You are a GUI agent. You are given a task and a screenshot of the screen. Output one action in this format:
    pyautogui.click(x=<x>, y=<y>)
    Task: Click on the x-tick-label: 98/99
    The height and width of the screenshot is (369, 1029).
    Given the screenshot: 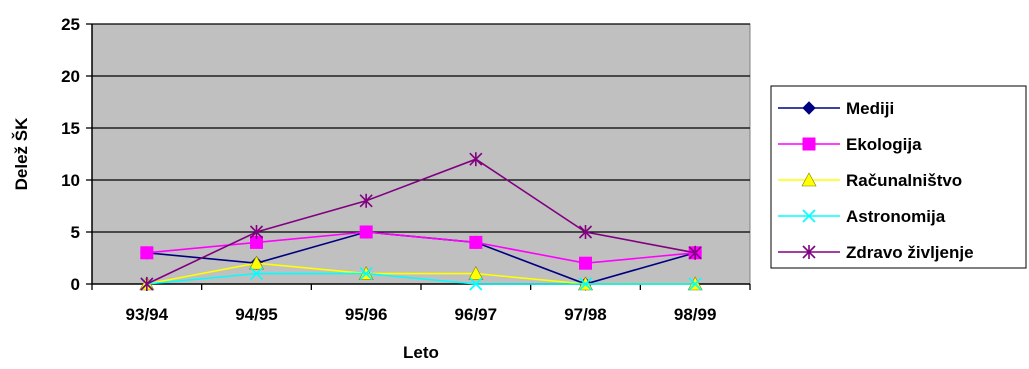 What is the action you would take?
    pyautogui.click(x=695, y=314)
    